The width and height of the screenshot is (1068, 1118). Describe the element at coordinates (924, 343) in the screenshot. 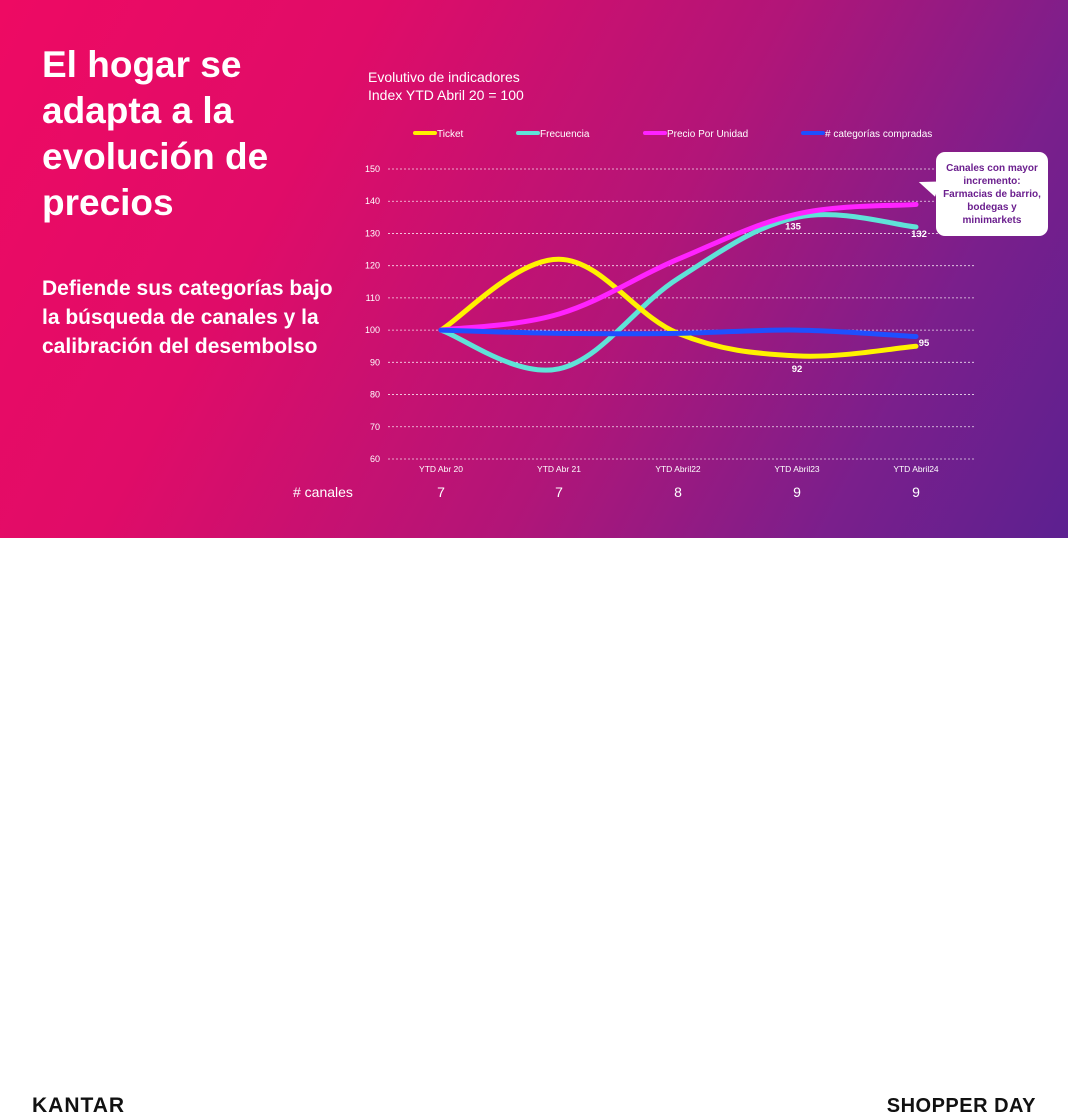

I see `data-label: 95` at that location.